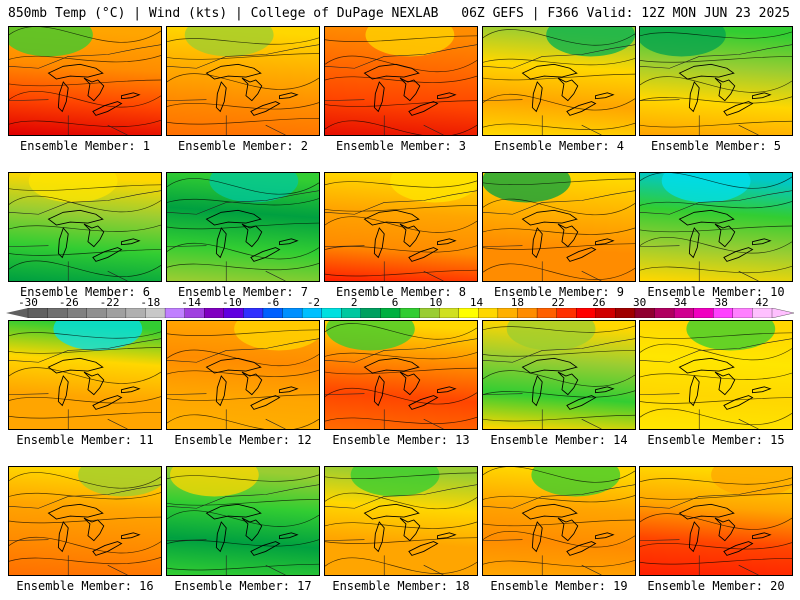 The image size is (800, 600). What do you see at coordinates (85, 440) in the screenshot?
I see `ensemble-member-label: Ensemble Member: 11` at bounding box center [85, 440].